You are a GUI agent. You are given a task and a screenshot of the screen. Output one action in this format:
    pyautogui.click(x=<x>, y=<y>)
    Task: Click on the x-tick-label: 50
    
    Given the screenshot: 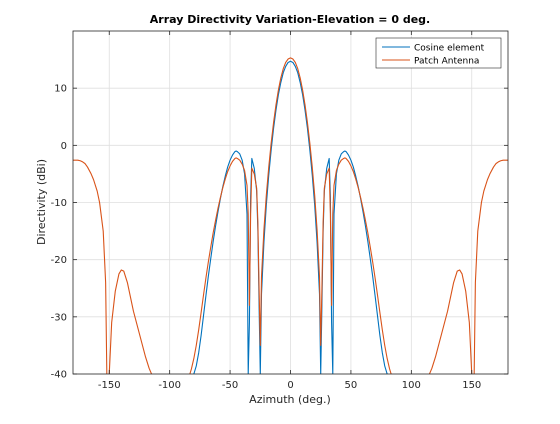 What is the action you would take?
    pyautogui.click(x=351, y=385)
    